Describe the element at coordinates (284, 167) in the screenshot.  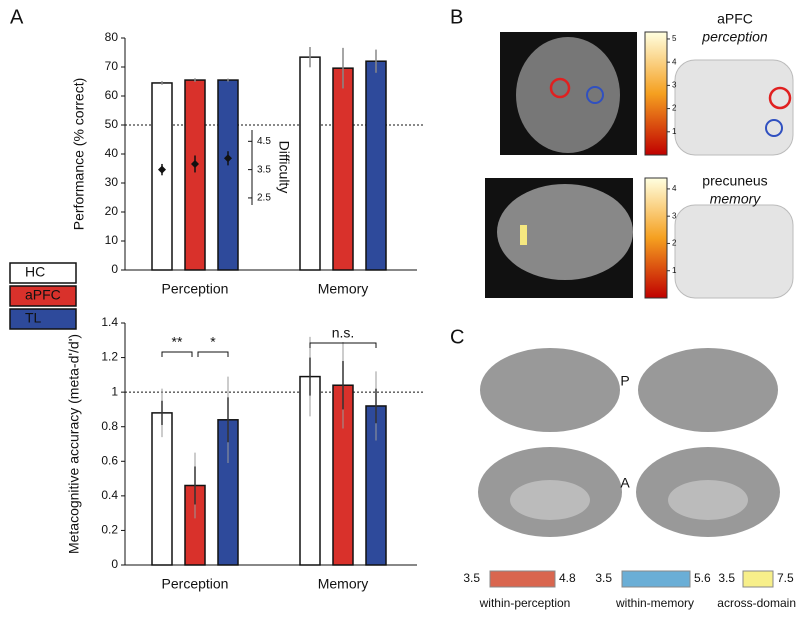
I see `difficulty-label: Difficulty` at that location.